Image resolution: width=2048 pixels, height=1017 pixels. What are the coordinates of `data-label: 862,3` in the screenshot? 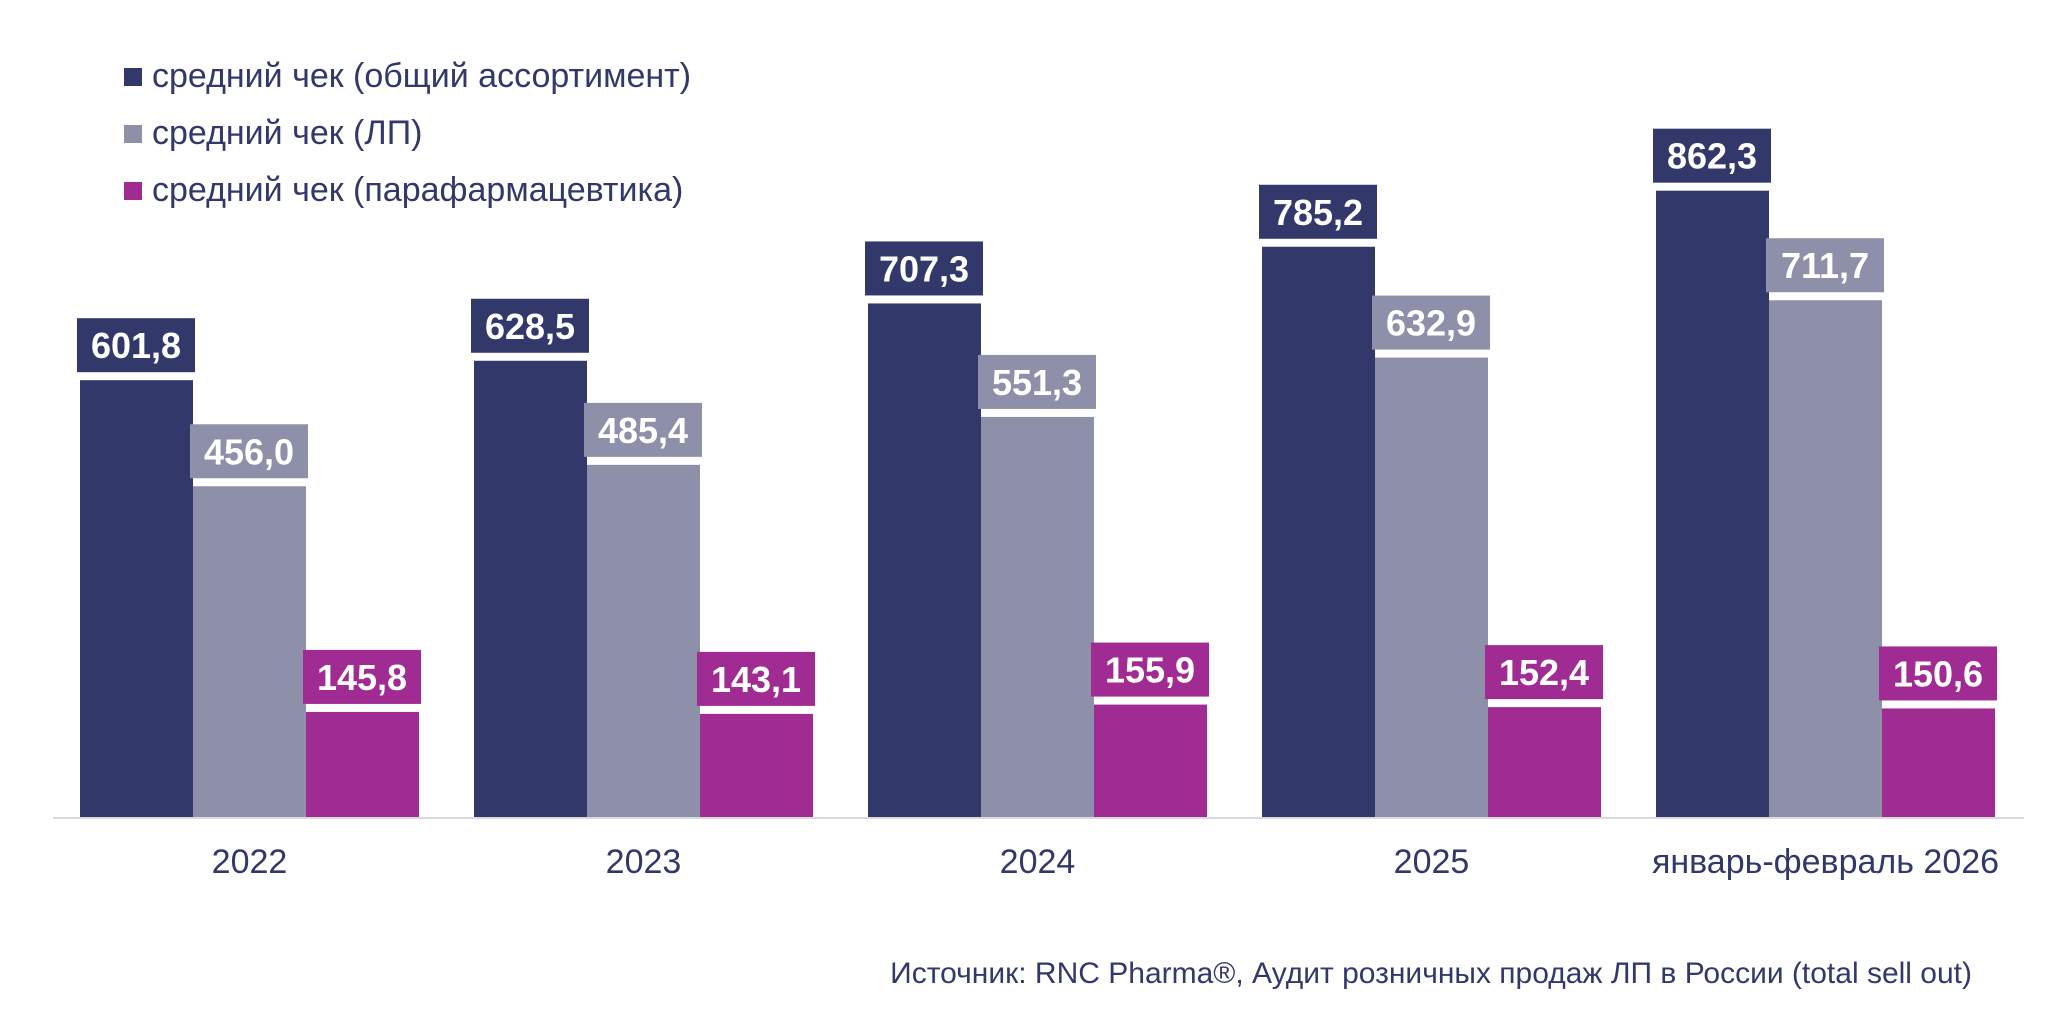 It's located at (1712, 156).